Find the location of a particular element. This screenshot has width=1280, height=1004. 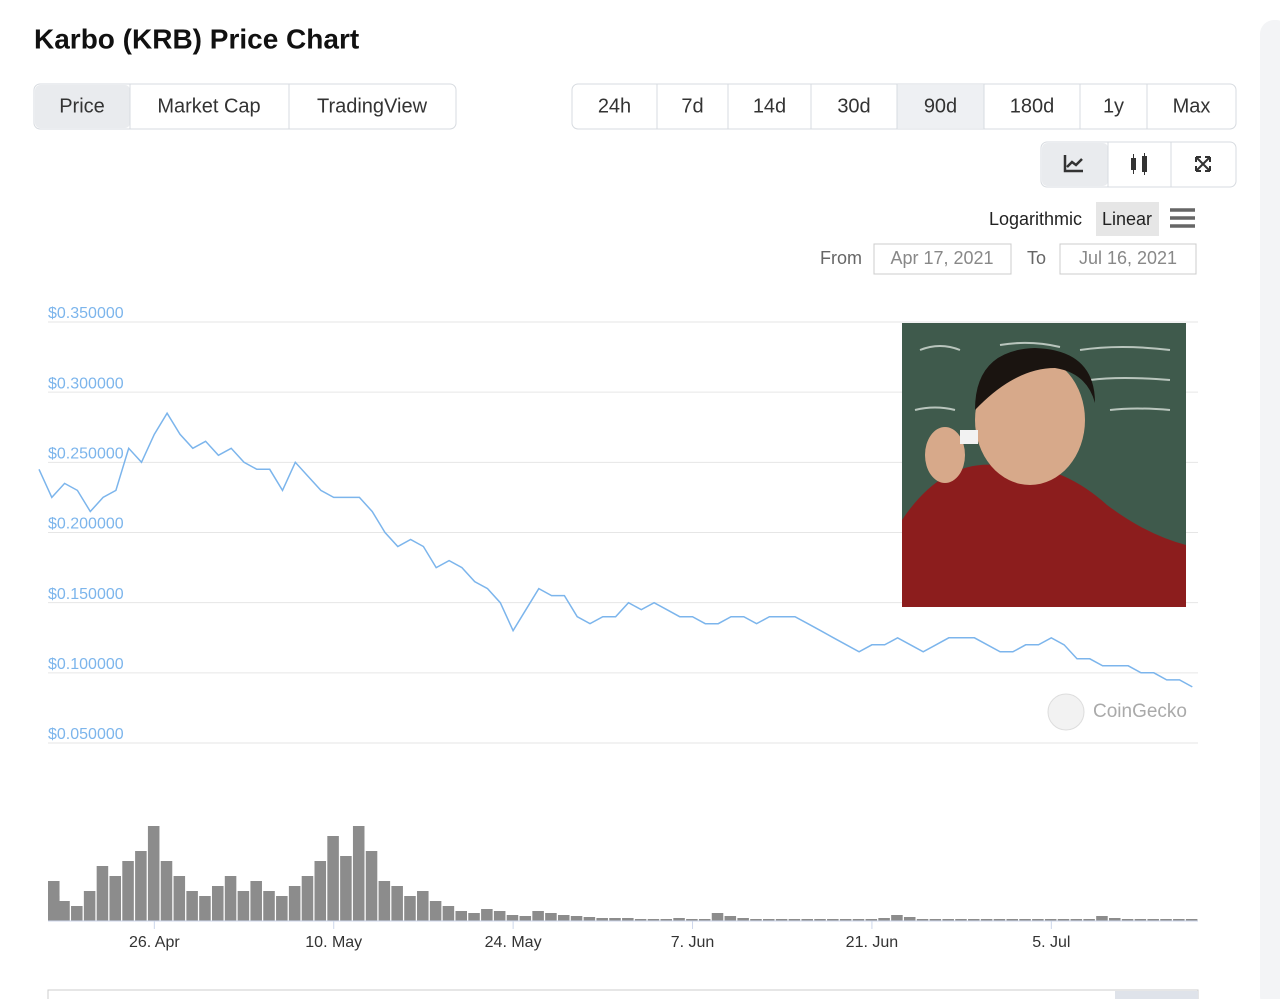

tab-group is located at coordinates (245, 106).